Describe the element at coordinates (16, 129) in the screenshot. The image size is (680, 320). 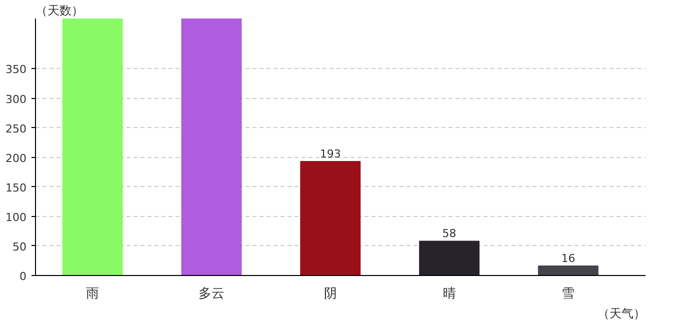
I see `y-tick-label: 250` at that location.